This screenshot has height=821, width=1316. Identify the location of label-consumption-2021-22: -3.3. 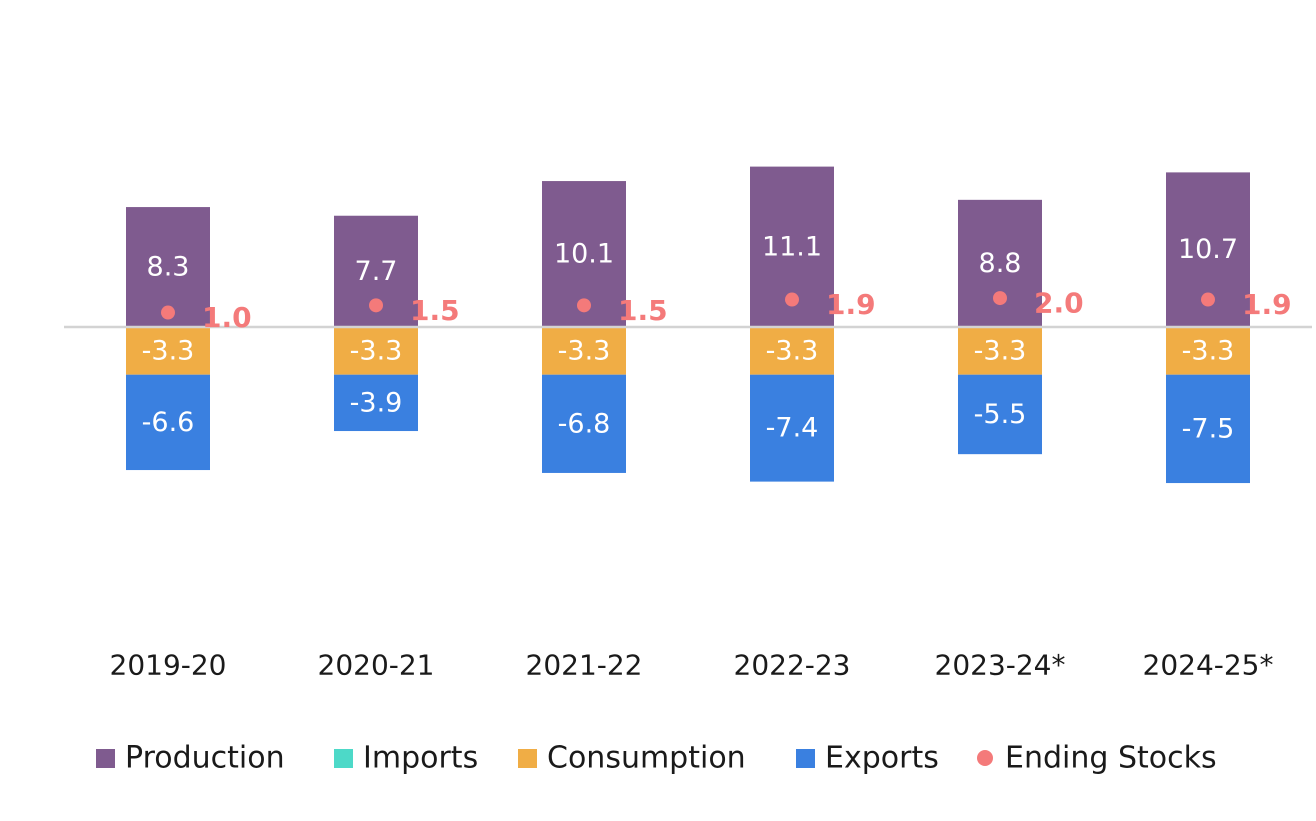
(584, 350).